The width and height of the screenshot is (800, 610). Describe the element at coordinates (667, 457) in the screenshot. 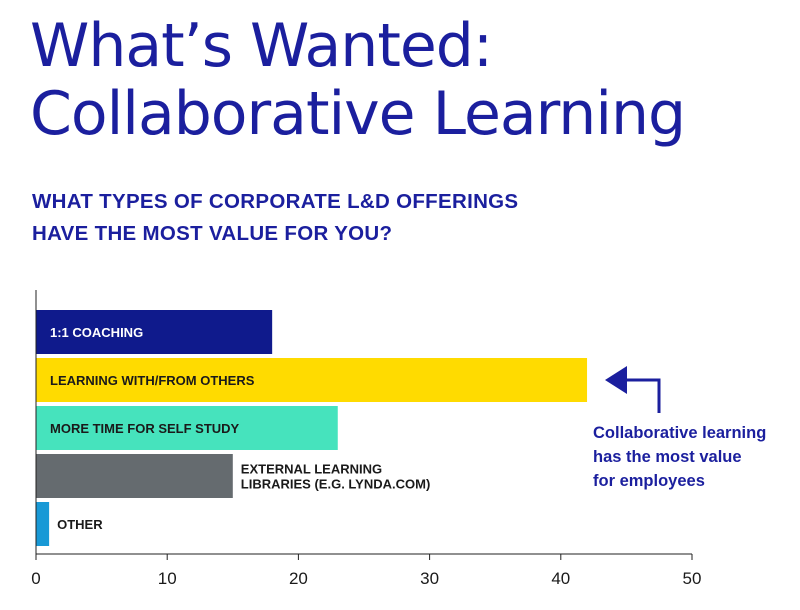

I see `callout-line-2: has the most value` at that location.